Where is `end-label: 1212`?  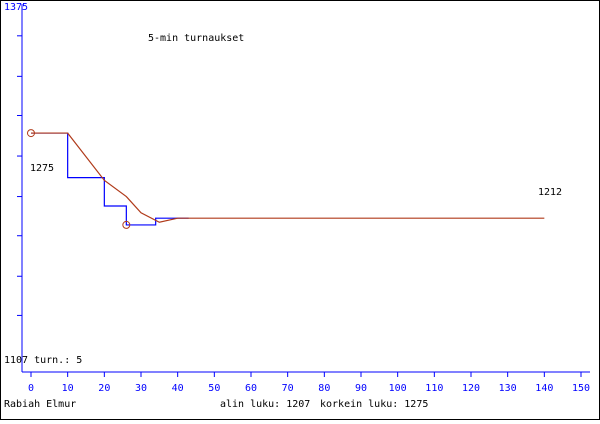 end-label: 1212 is located at coordinates (550, 192).